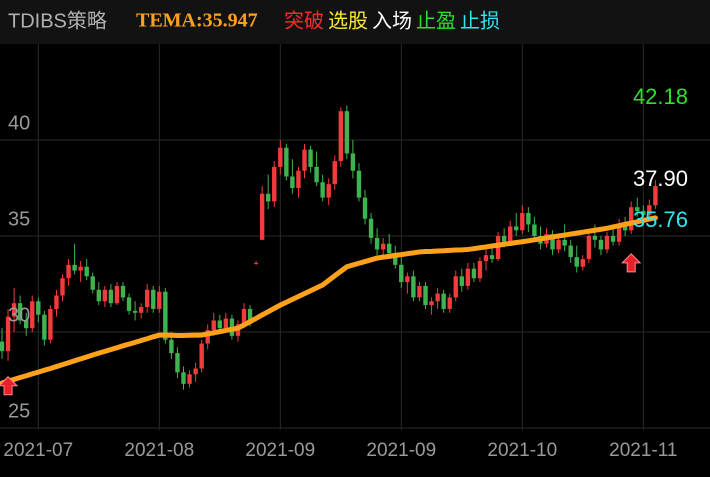  Describe the element at coordinates (660, 219) in the screenshot. I see `level-label: 35.76` at that location.